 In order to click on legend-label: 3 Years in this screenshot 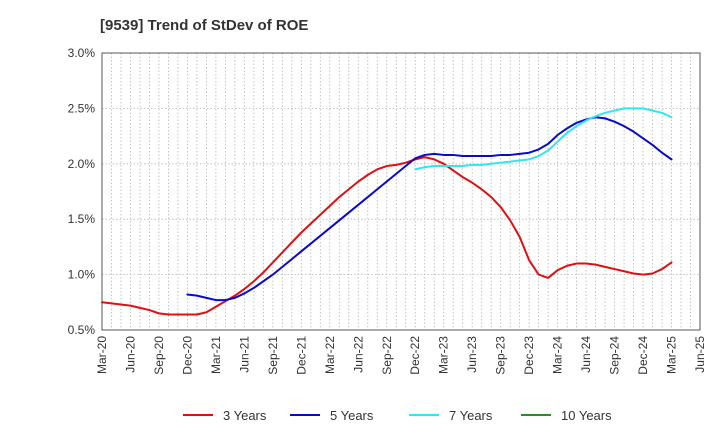, I will do `click(245, 415)`.